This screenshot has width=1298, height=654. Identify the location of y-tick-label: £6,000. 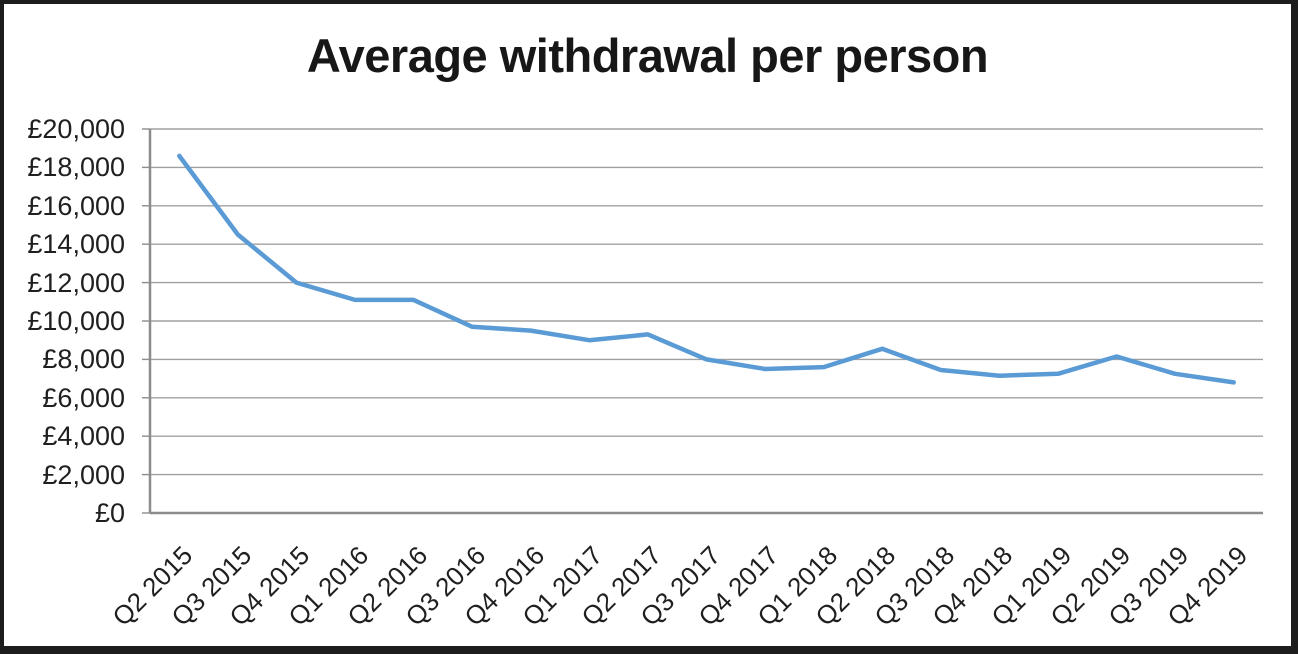
(83, 397).